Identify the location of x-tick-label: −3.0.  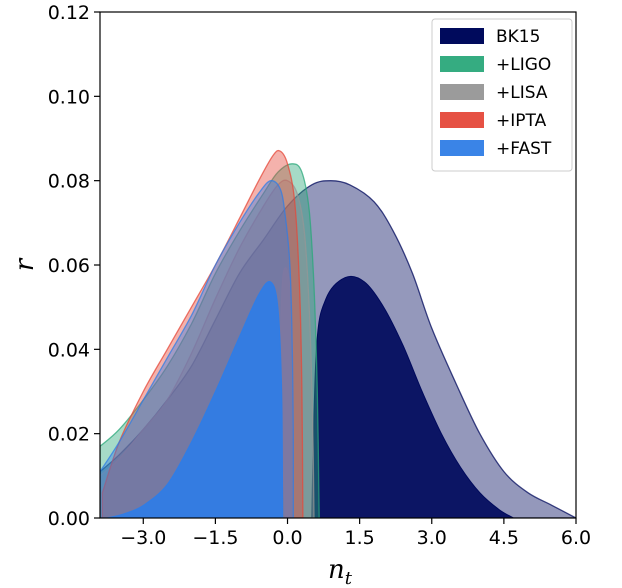
(143, 538).